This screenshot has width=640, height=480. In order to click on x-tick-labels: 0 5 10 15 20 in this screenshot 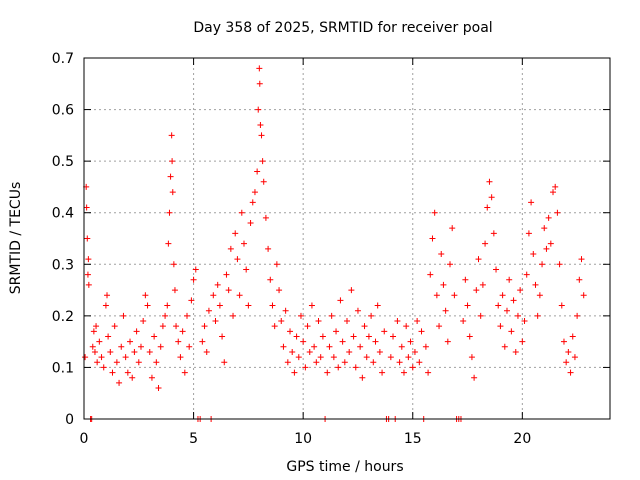, I will do `click(306, 439)`.